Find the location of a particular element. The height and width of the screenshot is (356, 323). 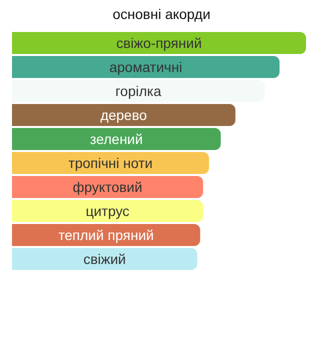

y-tick-label: теплий пряний is located at coordinates (106, 235).